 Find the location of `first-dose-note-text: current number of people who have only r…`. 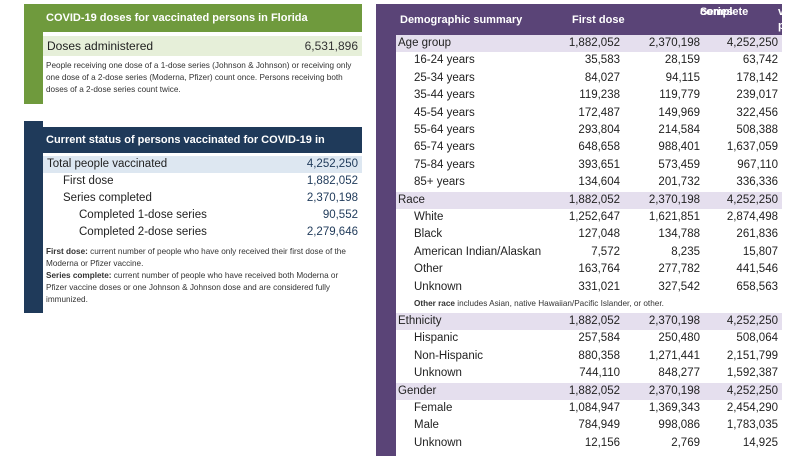

first-dose-note-text: current number of people who have only r… is located at coordinates (196, 257).